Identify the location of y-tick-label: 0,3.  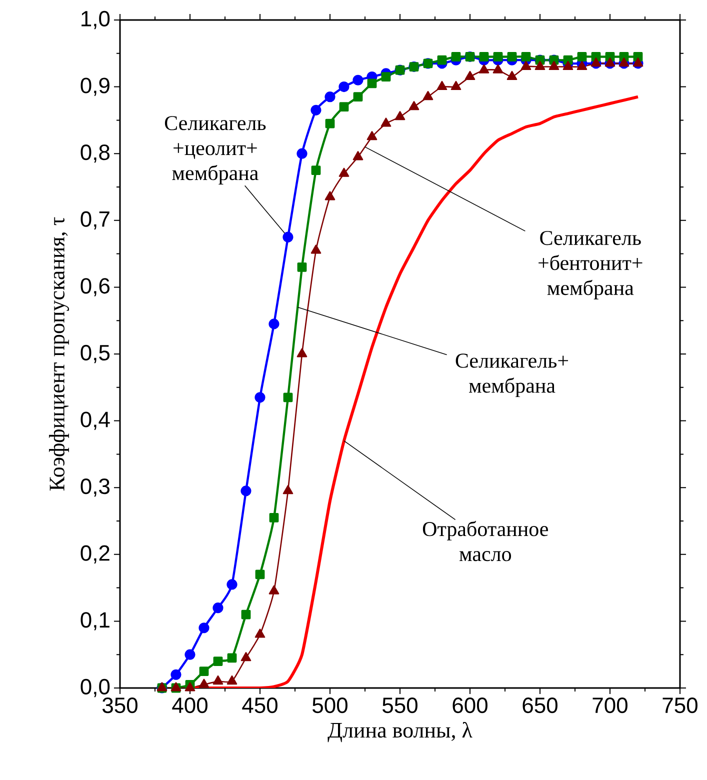
(95, 487).